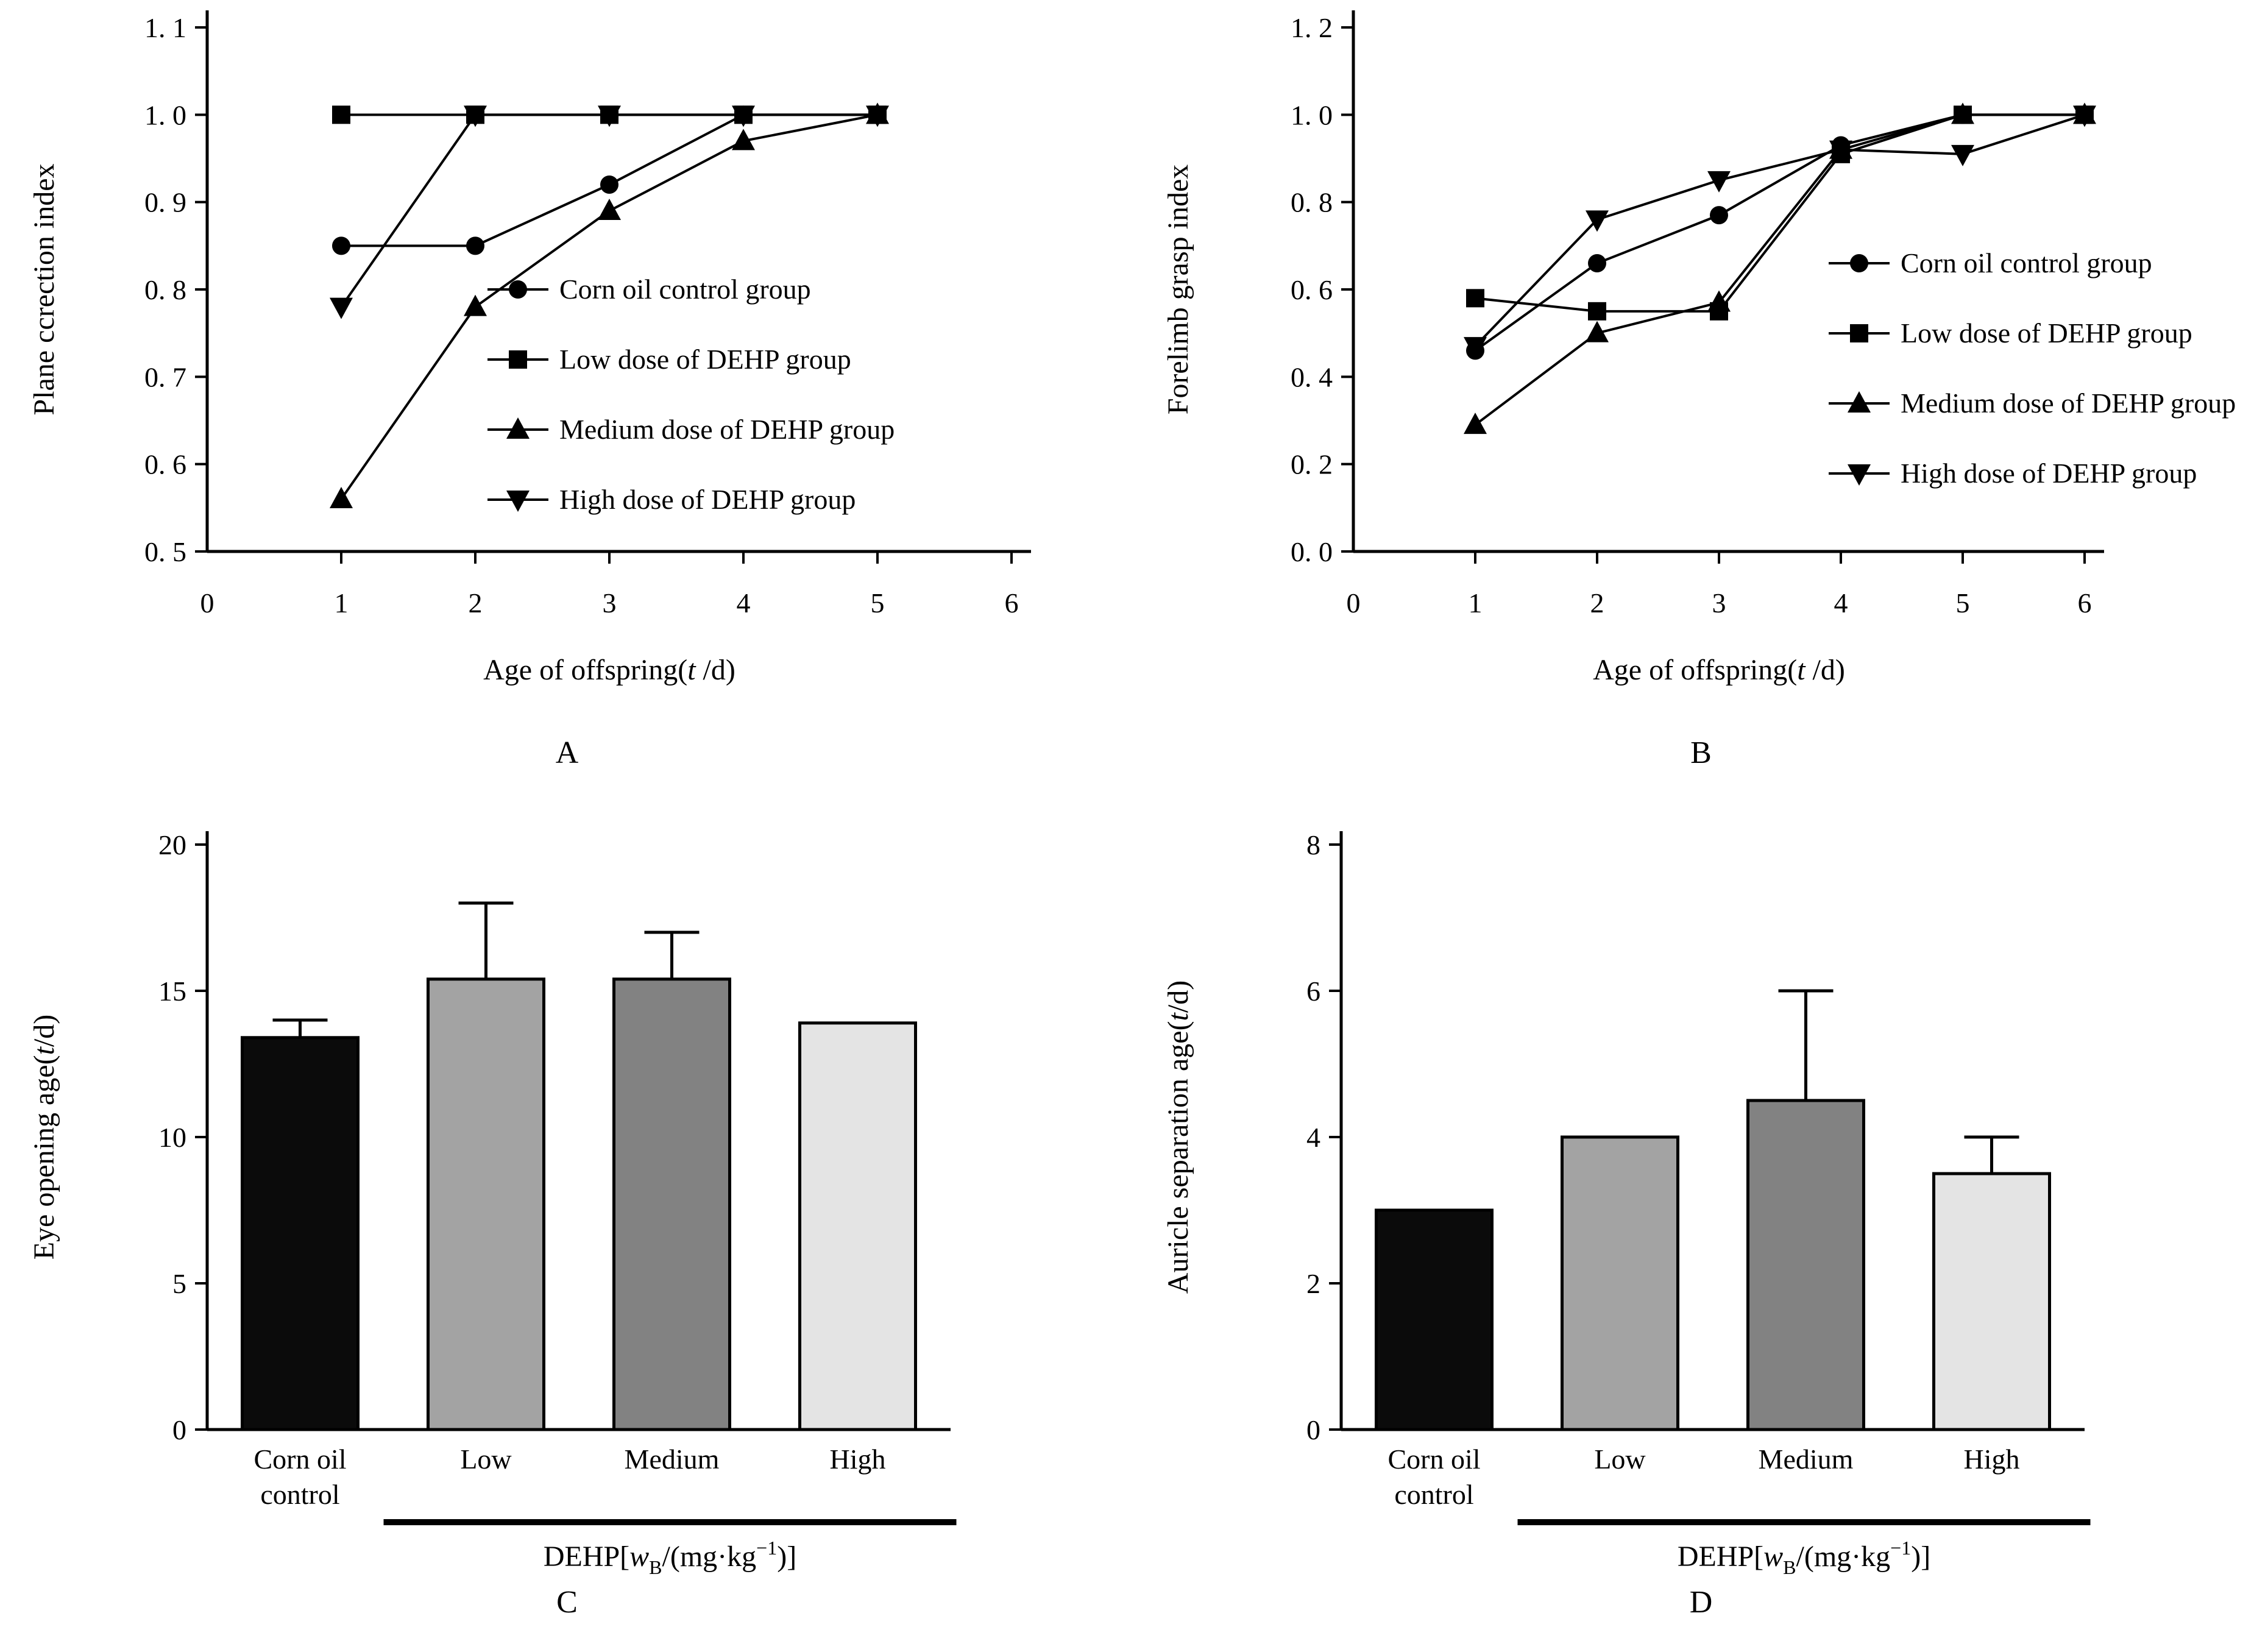  Describe the element at coordinates (165, 202) in the screenshot. I see `y-tick-label: 0. 9` at that location.